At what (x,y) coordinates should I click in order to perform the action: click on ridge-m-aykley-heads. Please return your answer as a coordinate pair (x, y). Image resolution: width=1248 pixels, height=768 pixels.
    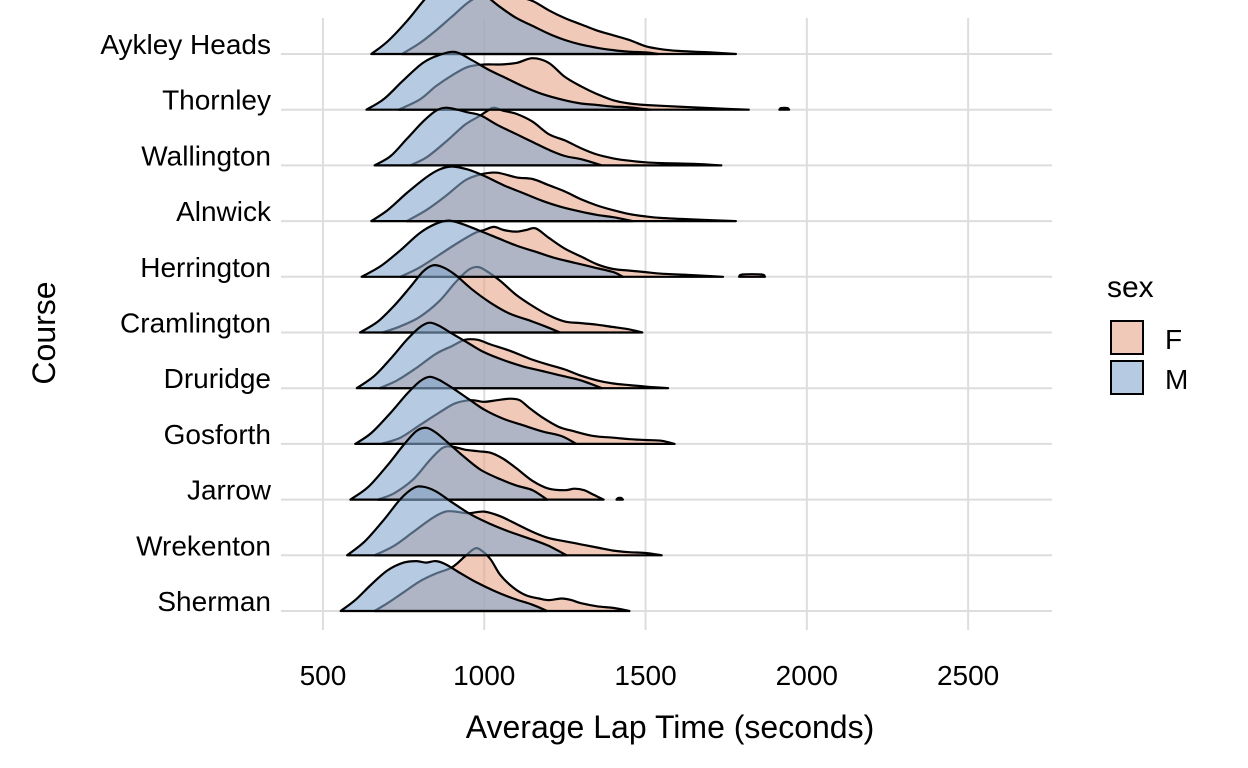
    Looking at the image, I should click on (515, 28).